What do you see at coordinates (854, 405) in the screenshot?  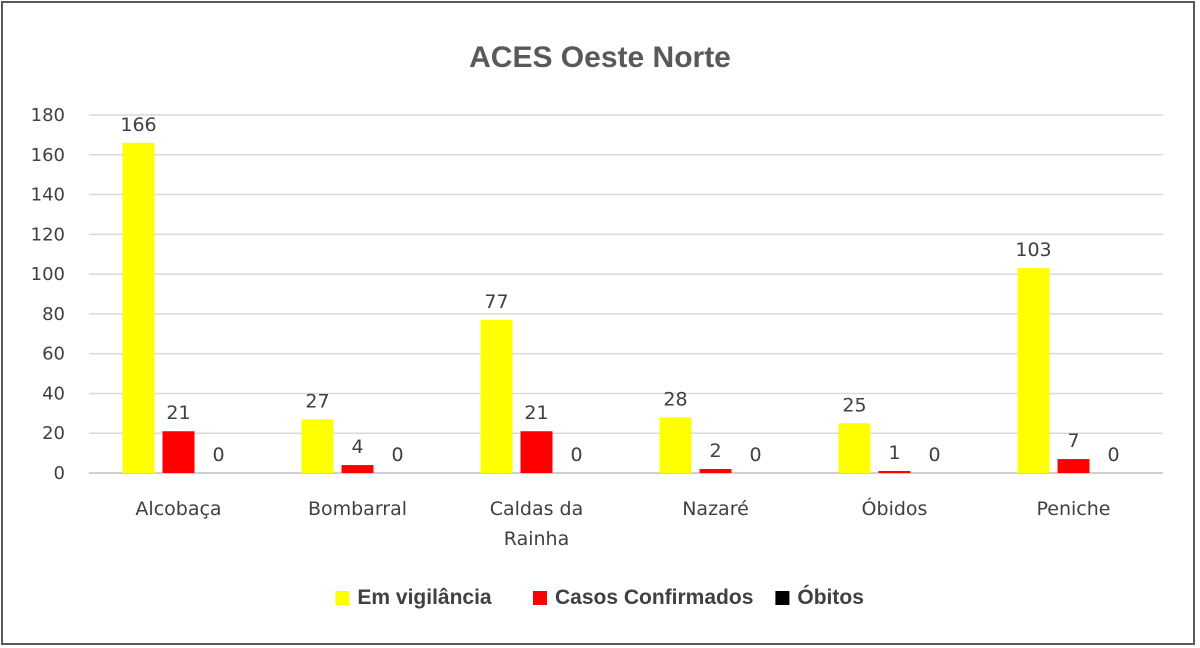 I see `data-label: 25` at bounding box center [854, 405].